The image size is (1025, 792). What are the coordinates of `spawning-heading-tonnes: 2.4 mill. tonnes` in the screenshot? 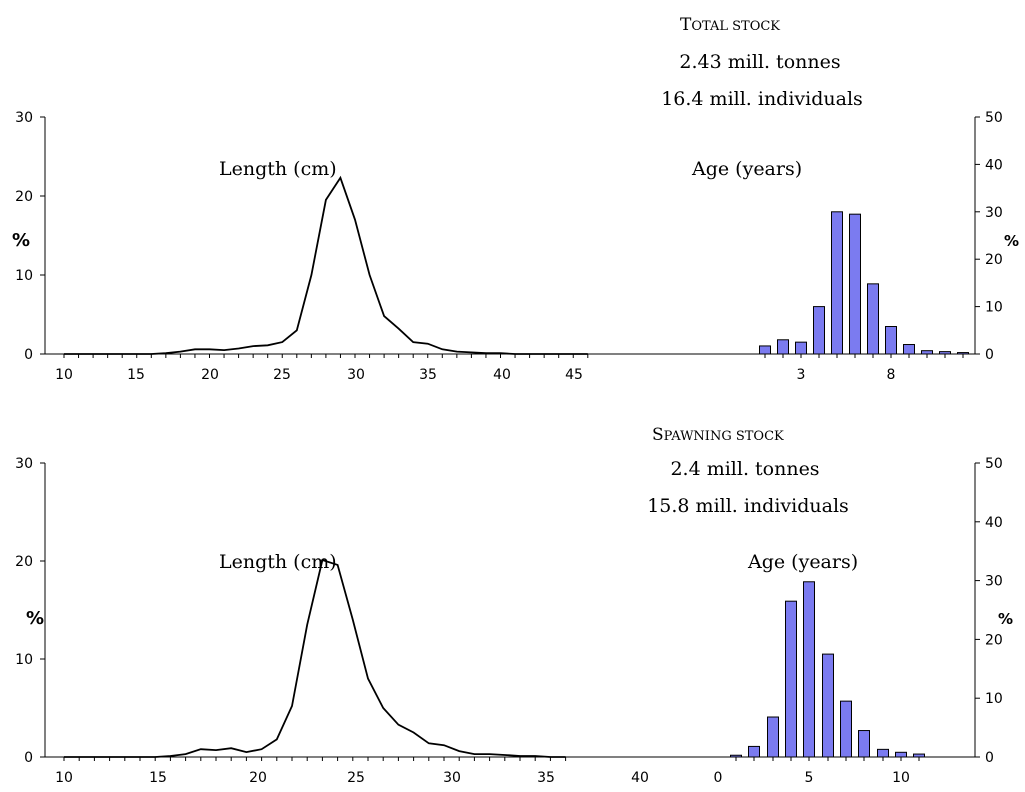 It's located at (744, 469).